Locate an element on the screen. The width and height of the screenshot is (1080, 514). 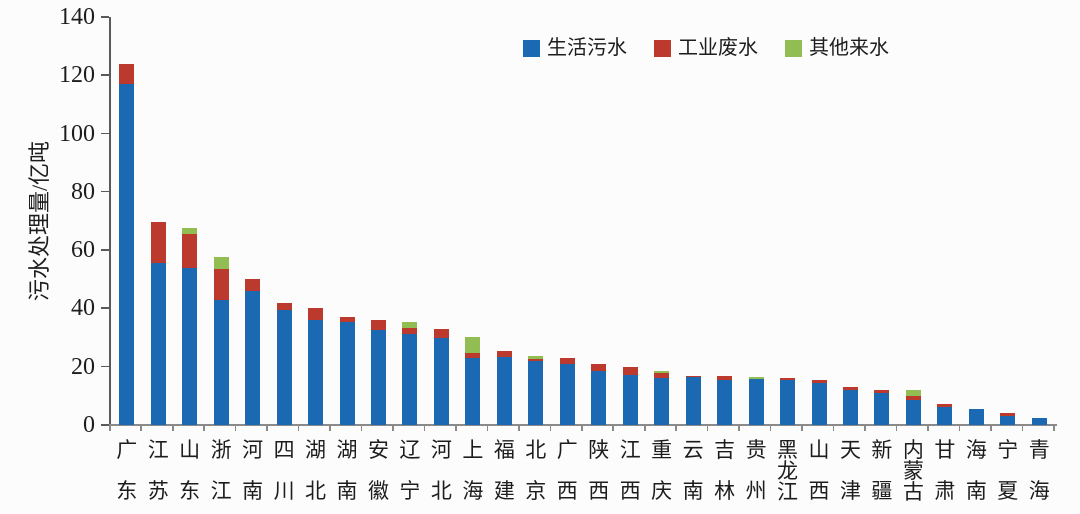
x-category-char: 上 is located at coordinates (473, 450).